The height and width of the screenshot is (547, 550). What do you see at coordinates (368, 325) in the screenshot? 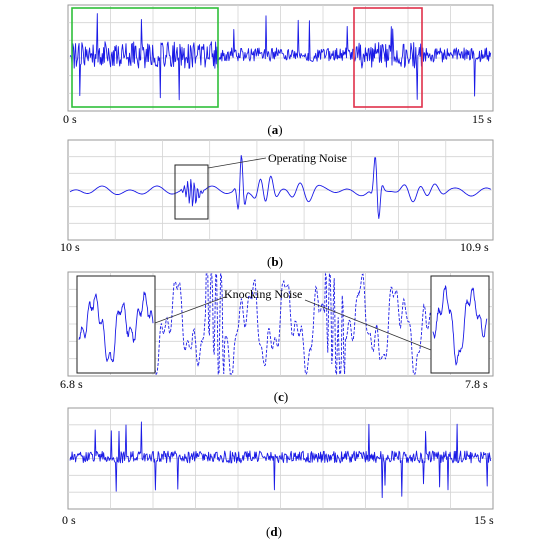
I see `panel-c-leader-right` at bounding box center [368, 325].